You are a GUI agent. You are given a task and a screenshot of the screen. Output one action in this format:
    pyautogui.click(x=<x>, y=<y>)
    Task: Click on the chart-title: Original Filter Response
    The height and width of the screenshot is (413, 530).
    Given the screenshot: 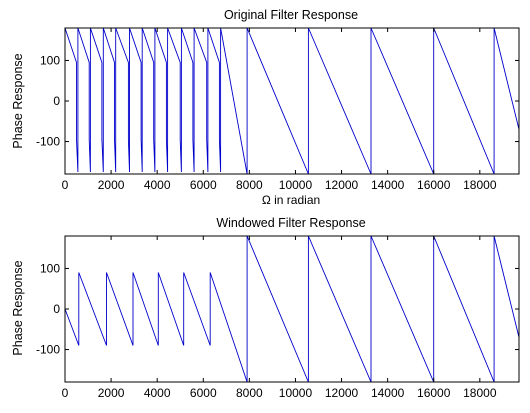 What is the action you would take?
    pyautogui.click(x=291, y=15)
    